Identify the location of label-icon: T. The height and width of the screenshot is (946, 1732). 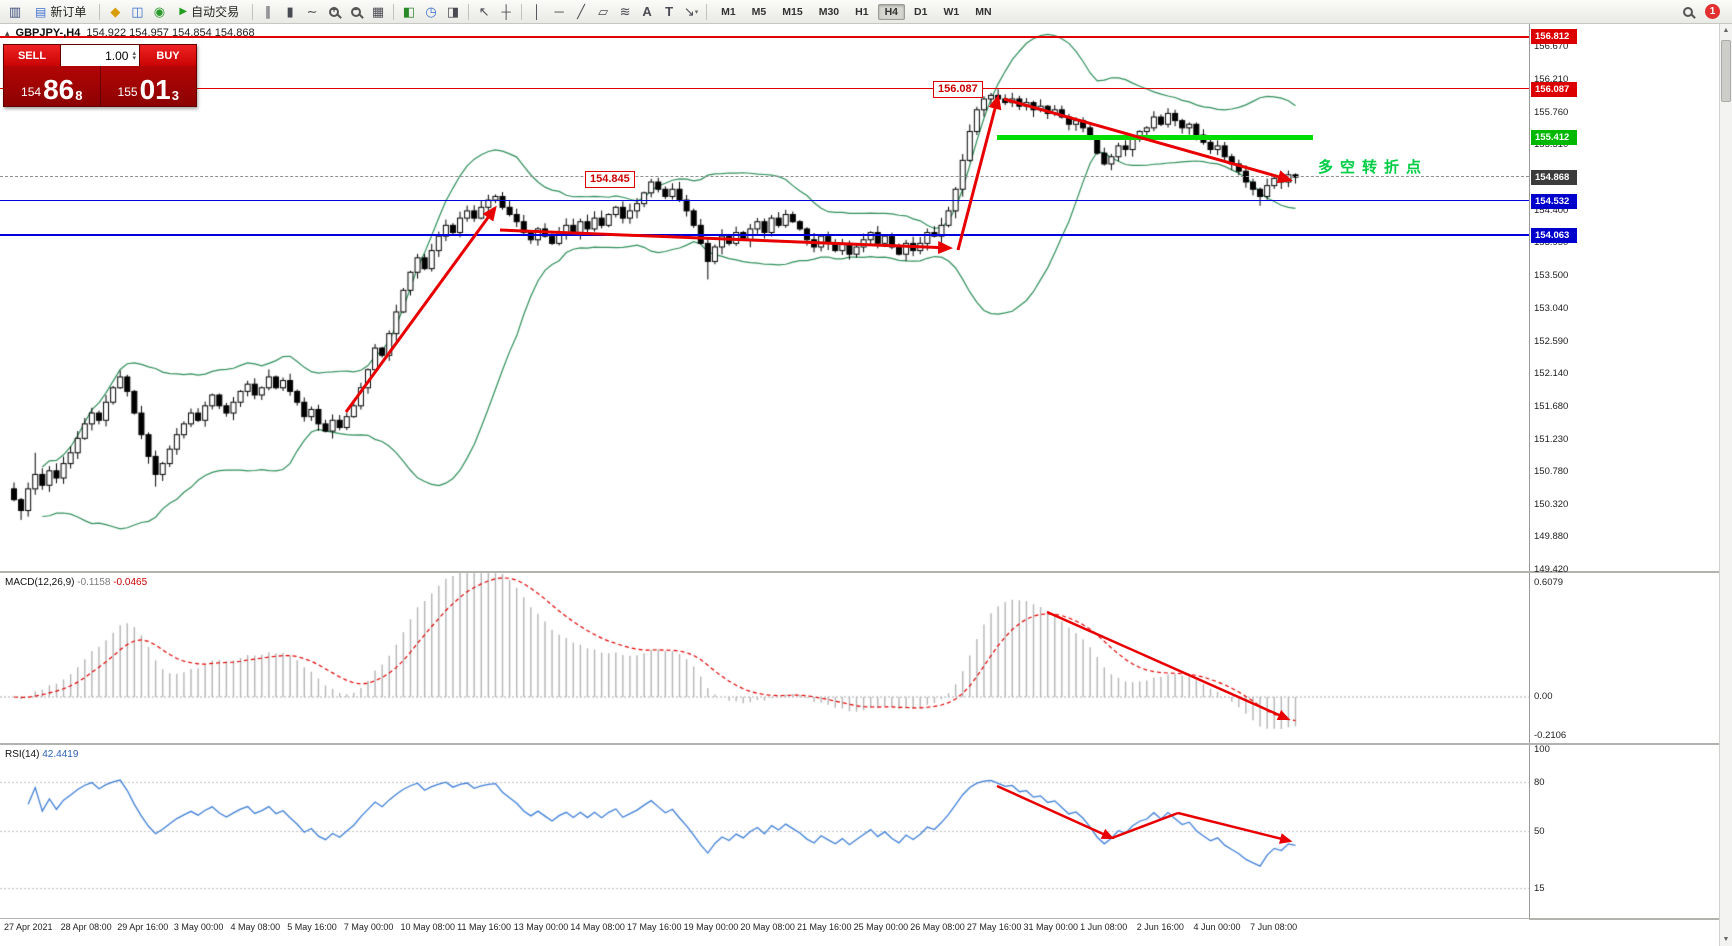
(669, 11).